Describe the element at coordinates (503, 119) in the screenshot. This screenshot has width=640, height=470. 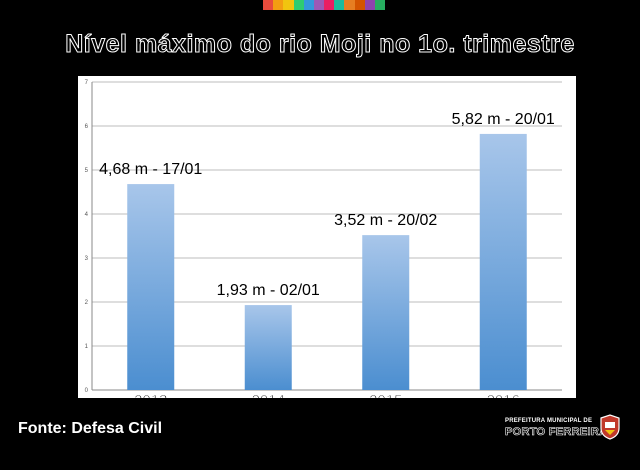
I see `data-label: 5,82 m - 20/01` at that location.